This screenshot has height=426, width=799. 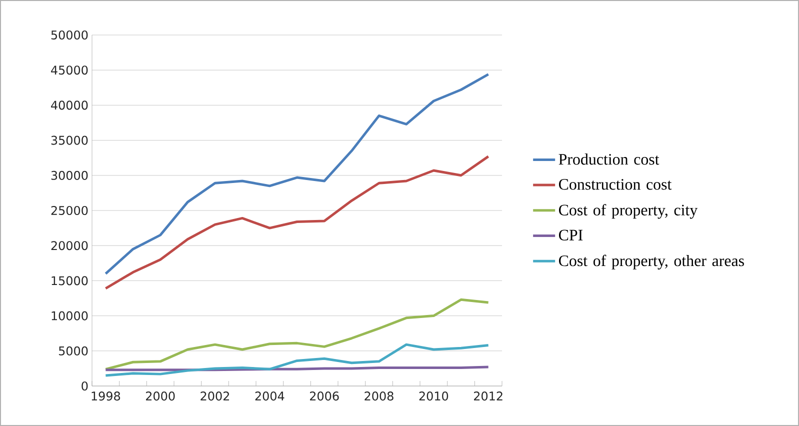 I want to click on y-tick-label: 45000, so click(x=69, y=70).